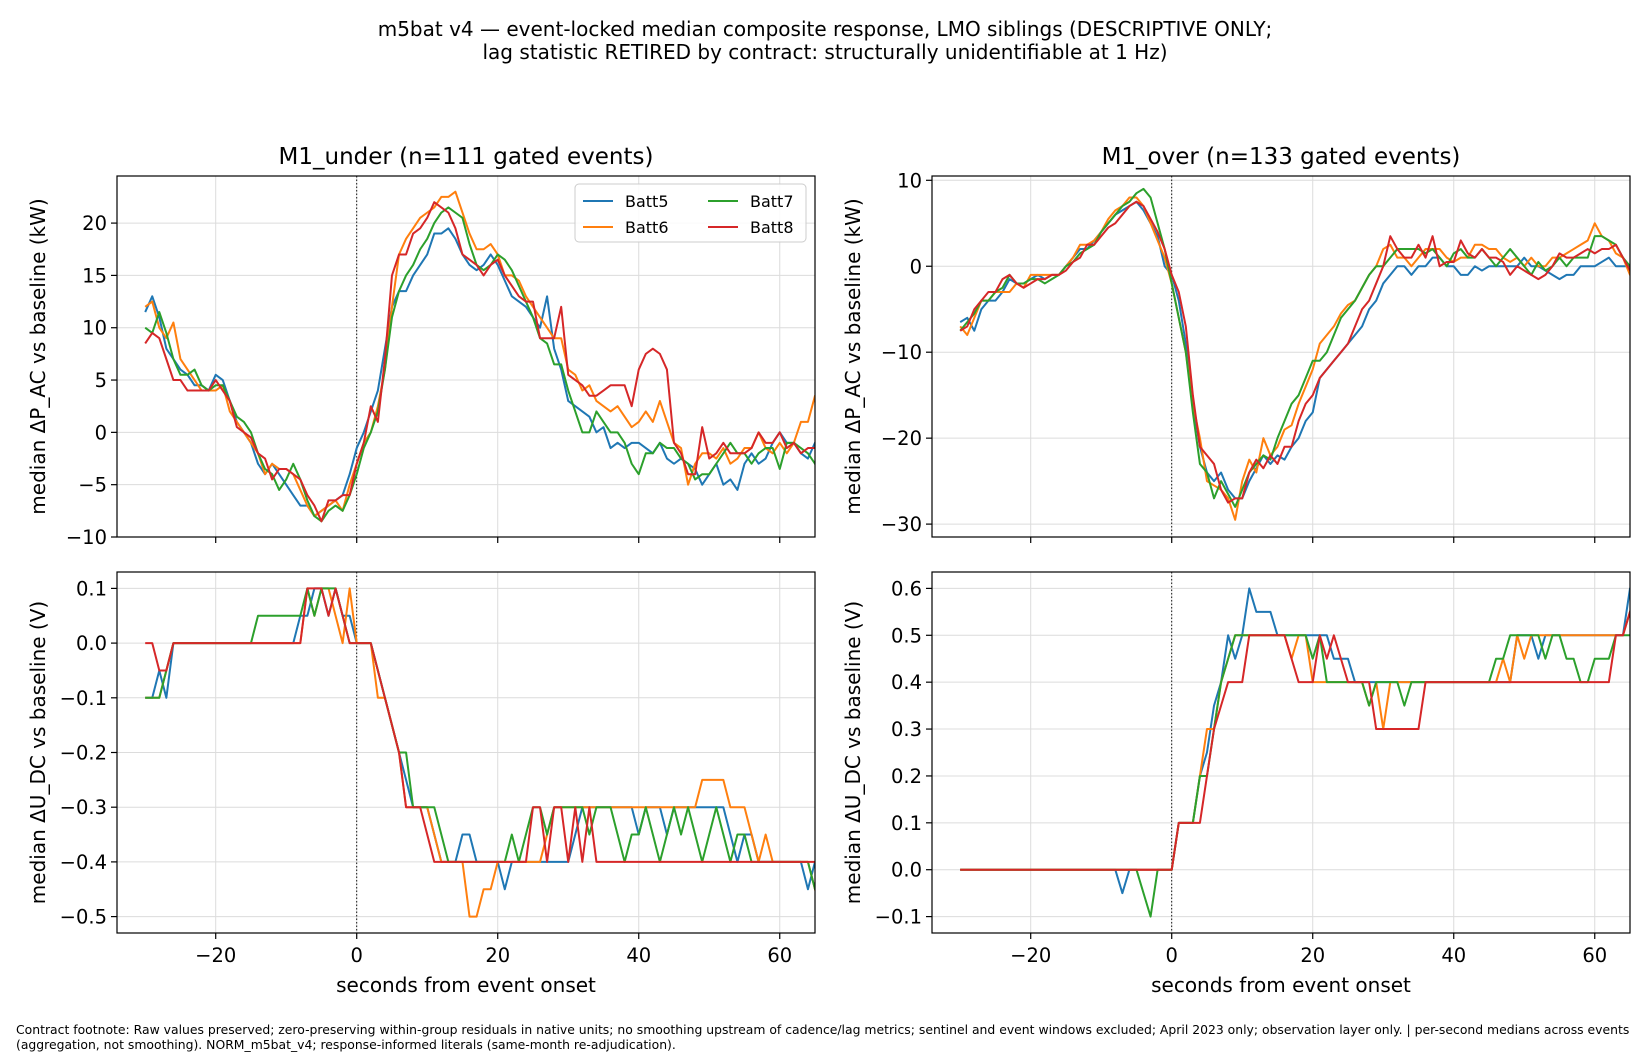 The image size is (1650, 1052). Describe the element at coordinates (772, 201) in the screenshot. I see `legend-label-batt7: Batt7` at that location.